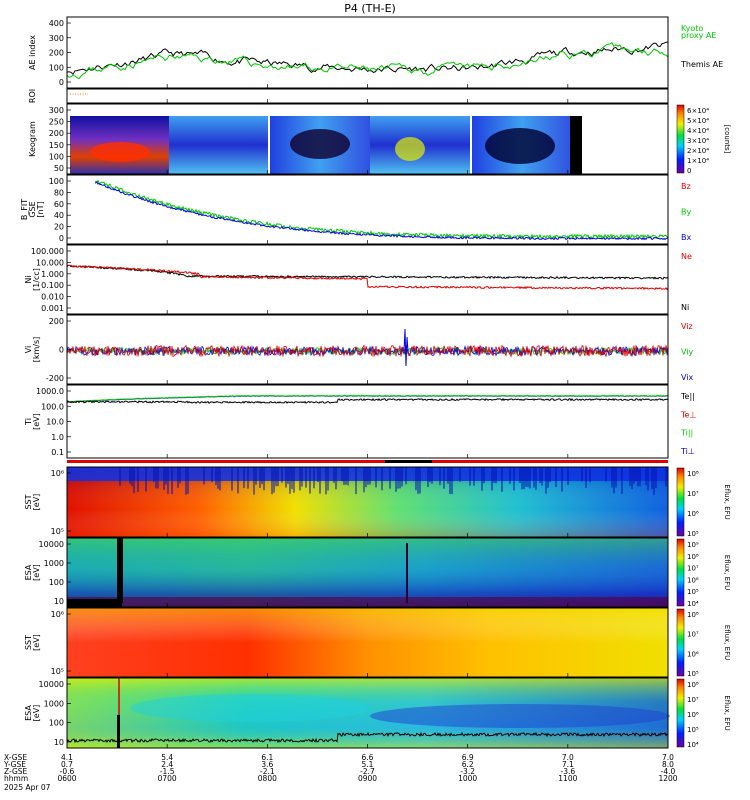  What do you see at coordinates (59, 192) in the screenshot?
I see `y-tick-label: 80` at bounding box center [59, 192].